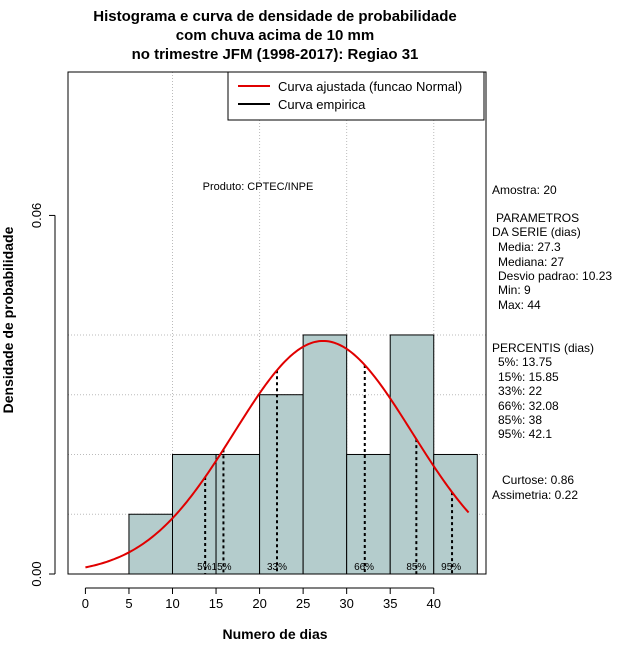  What do you see at coordinates (536, 232) in the screenshot?
I see `stat-param-title2: DA SERIE (dias)` at bounding box center [536, 232].